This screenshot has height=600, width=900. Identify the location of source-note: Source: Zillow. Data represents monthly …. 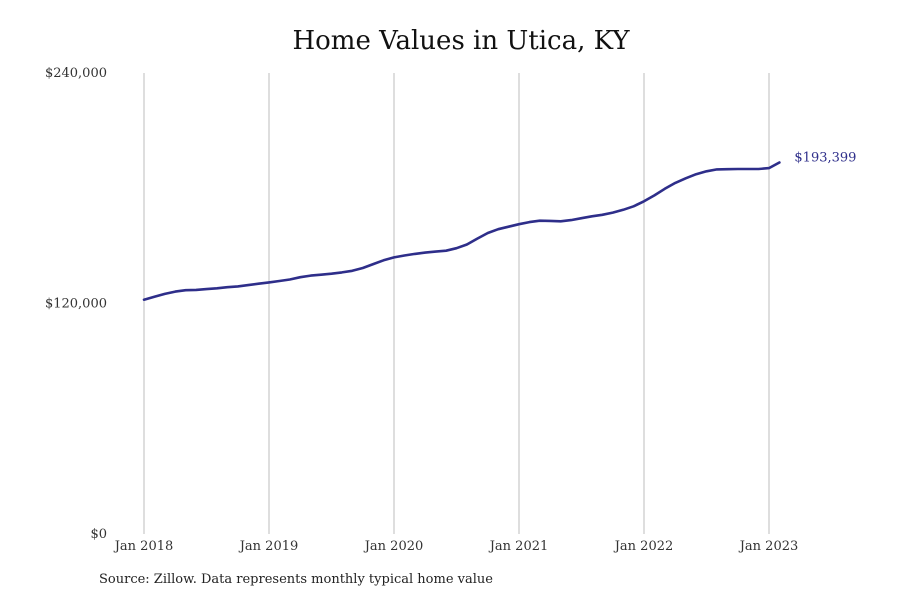
(296, 579).